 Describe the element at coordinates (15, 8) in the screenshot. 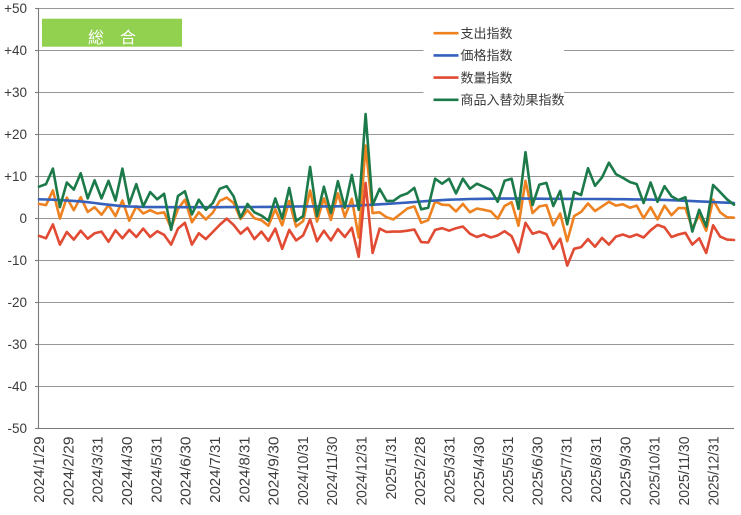

I see `svg-text: +50` at that location.